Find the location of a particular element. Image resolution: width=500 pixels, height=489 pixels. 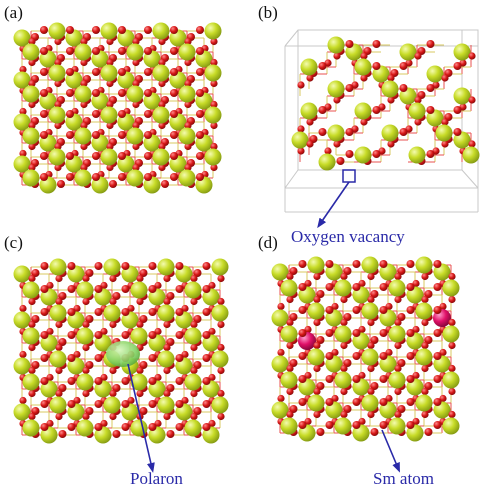

vacancy-arrow is located at coordinates (333, 205).